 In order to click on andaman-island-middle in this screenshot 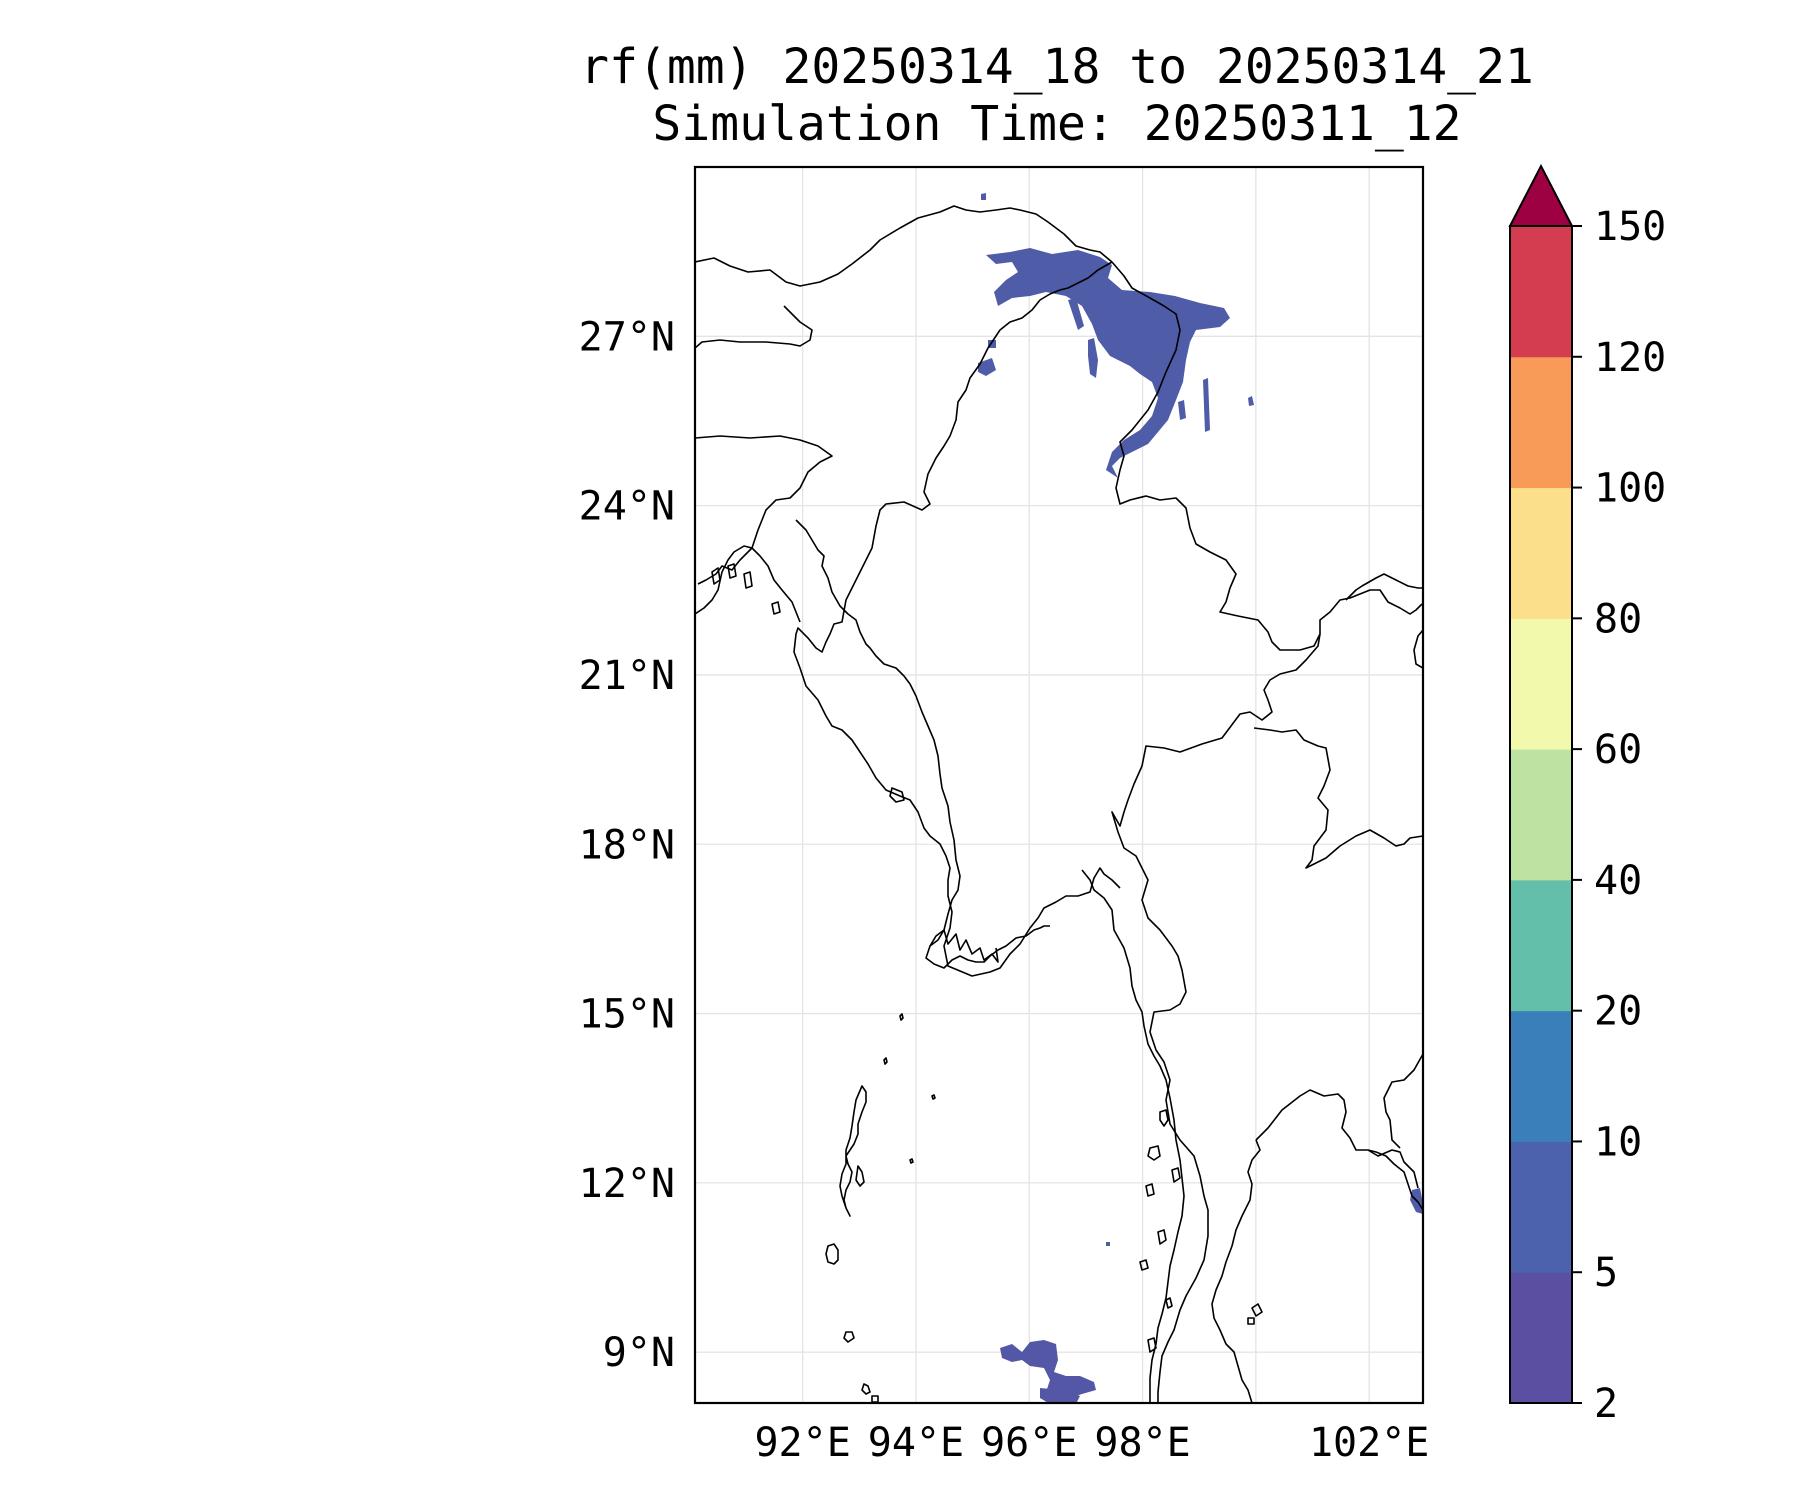, I will do `click(860, 1176)`.